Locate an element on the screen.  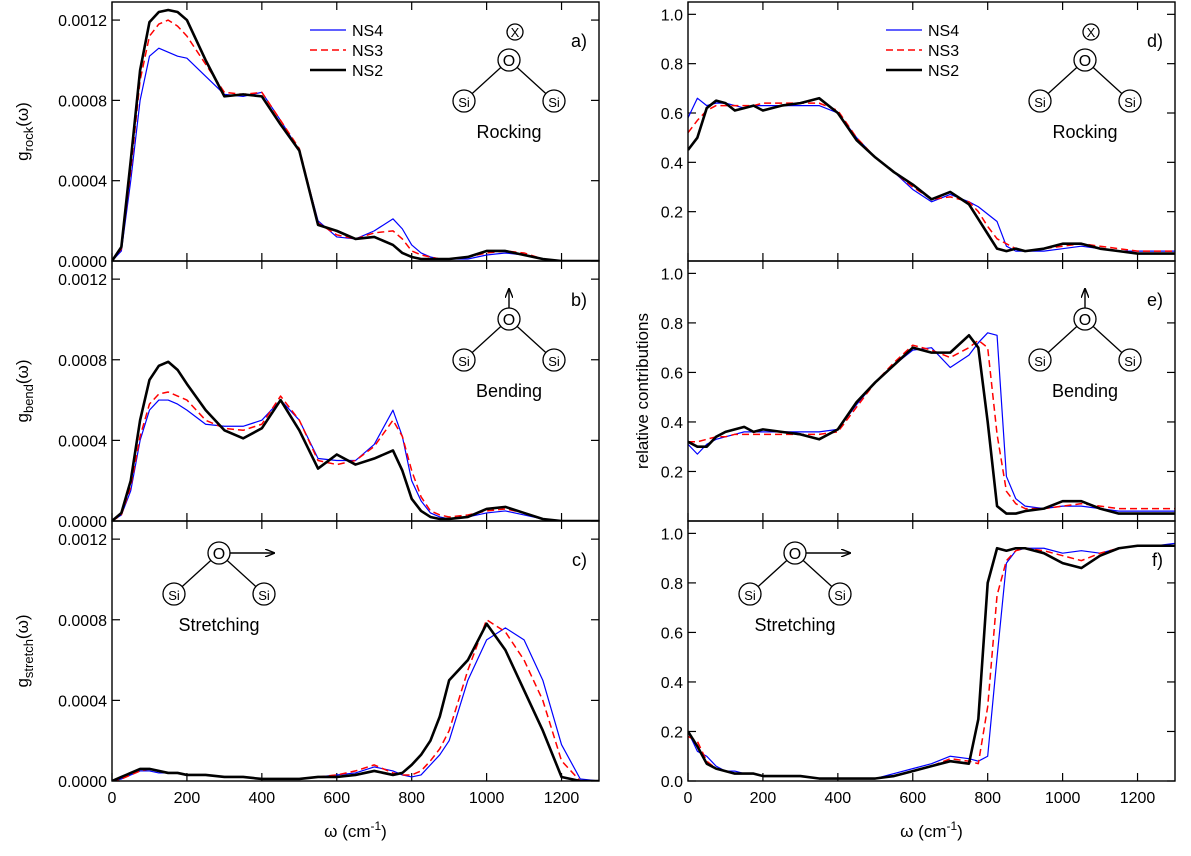
x-tick-label: 400 is located at coordinates (261, 798).